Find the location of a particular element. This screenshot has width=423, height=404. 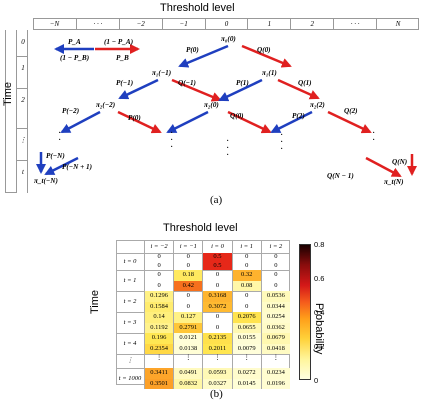

cell-value-bottom: 0.1192 is located at coordinates (159, 327).